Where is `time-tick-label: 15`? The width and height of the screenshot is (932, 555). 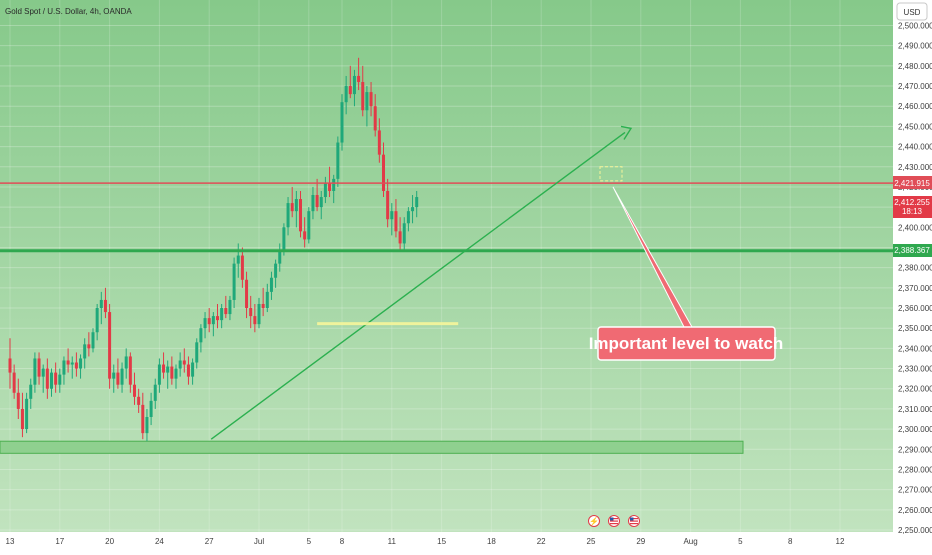 time-tick-label: 15 is located at coordinates (441, 541).